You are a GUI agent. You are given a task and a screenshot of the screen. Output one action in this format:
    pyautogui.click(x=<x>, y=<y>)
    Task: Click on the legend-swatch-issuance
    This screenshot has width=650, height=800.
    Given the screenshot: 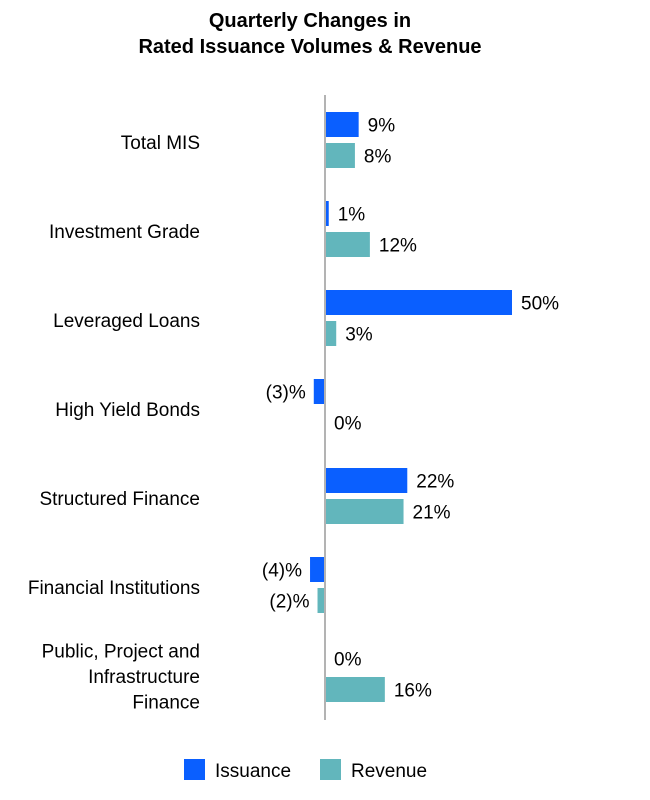 What is the action you would take?
    pyautogui.click(x=194, y=769)
    